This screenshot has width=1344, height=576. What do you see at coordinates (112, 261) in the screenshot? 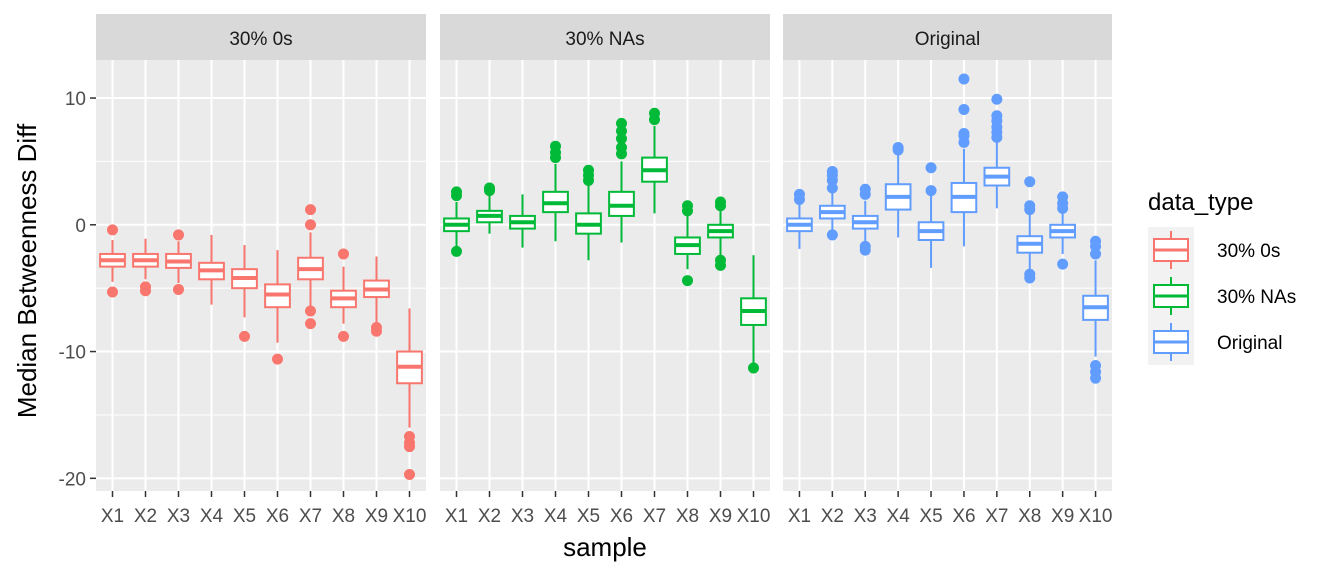
I see `boxplot-30-0s-x1` at bounding box center [112, 261].